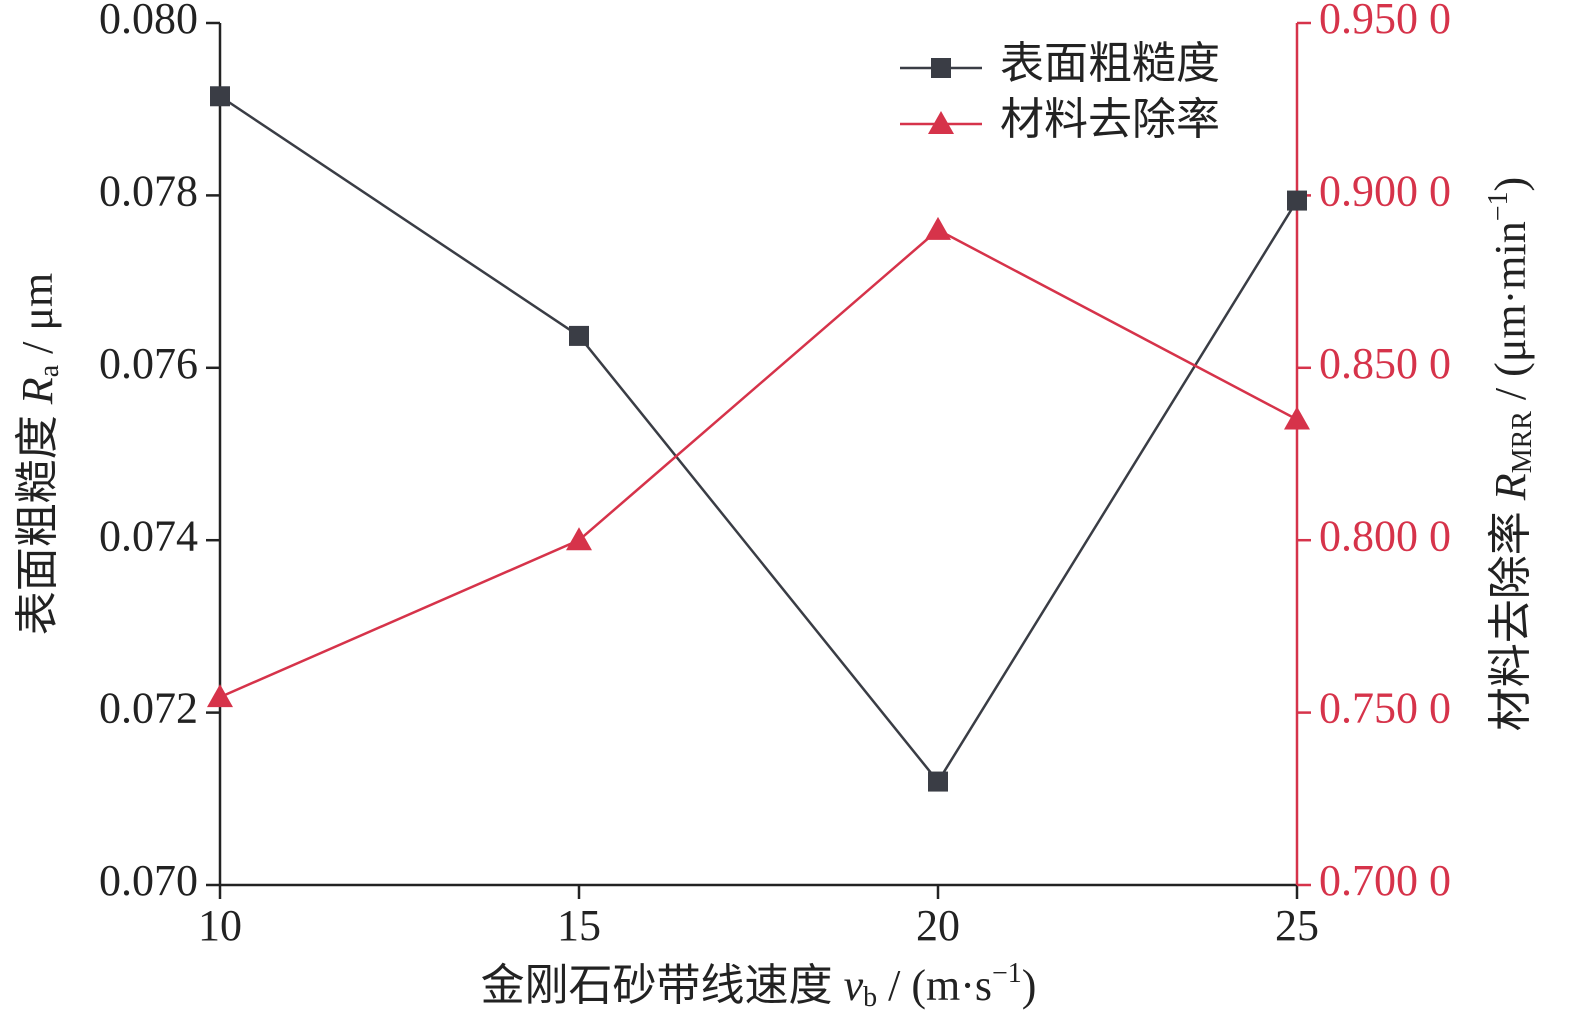  I want to click on y2-tick-label: 0.850 0, so click(1385, 363).